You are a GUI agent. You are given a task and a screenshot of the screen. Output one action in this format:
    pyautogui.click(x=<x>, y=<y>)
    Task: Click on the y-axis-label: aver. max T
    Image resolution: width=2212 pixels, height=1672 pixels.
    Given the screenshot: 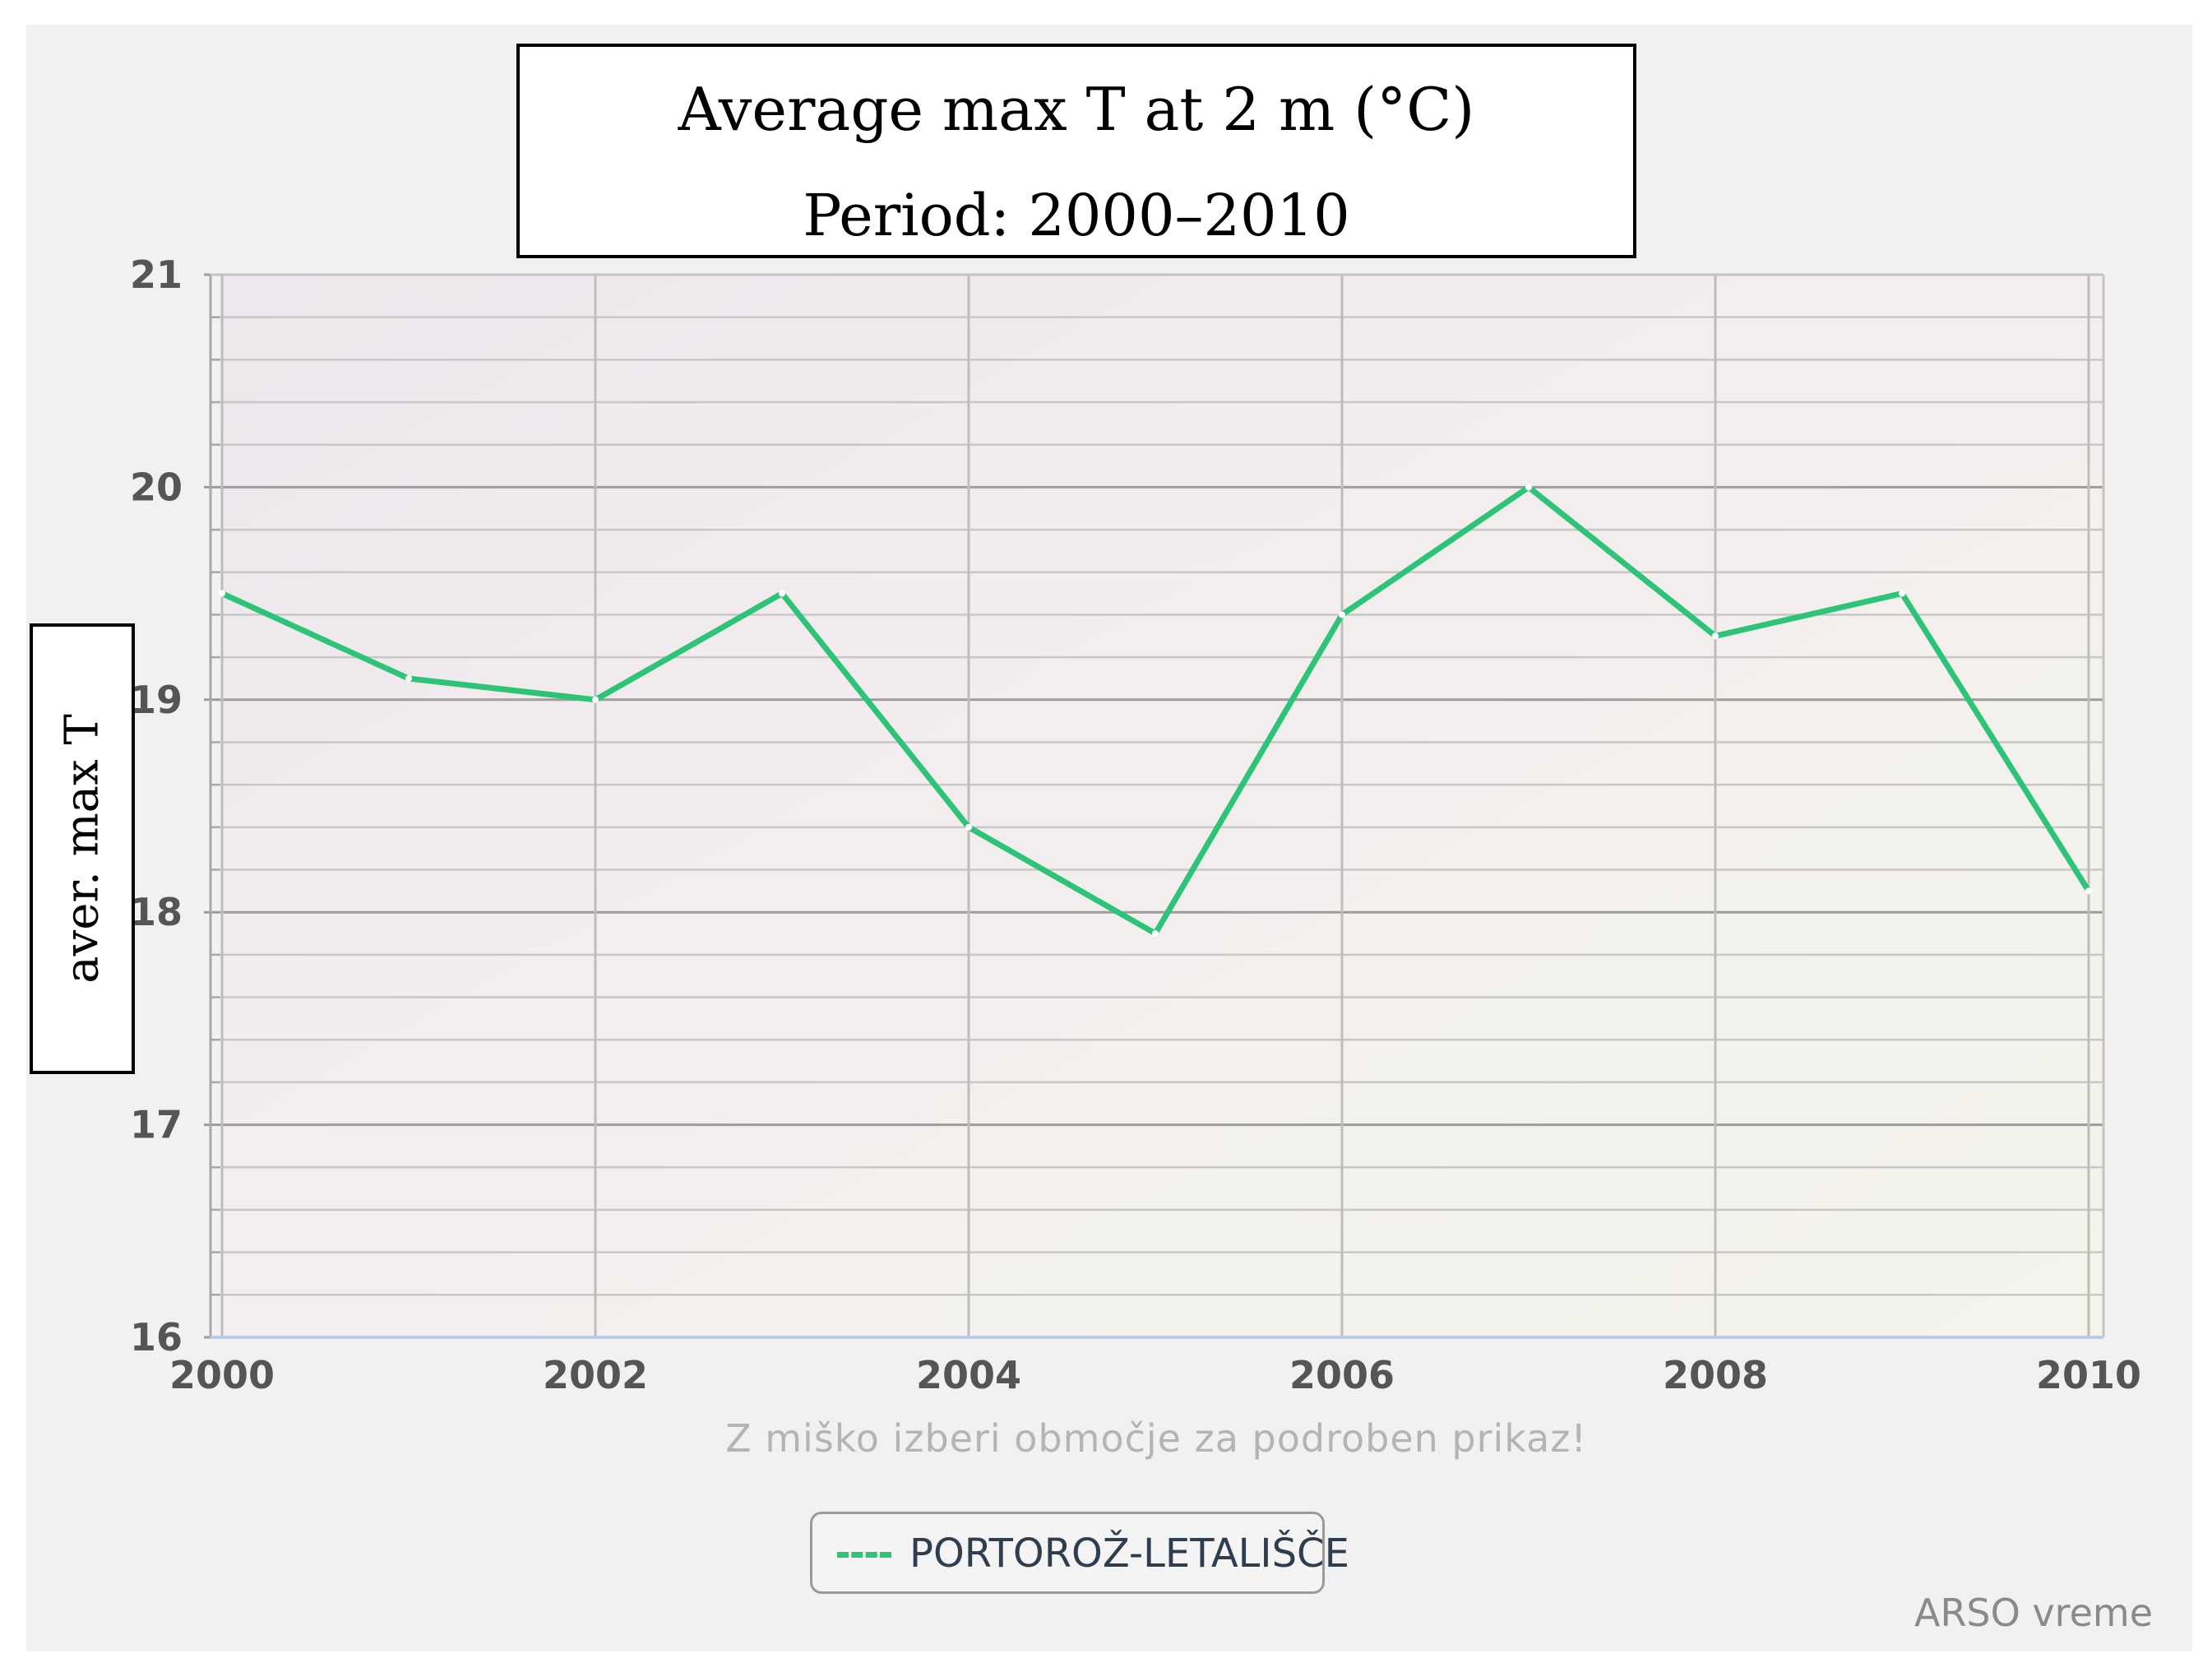 What is the action you would take?
    pyautogui.click(x=82, y=849)
    